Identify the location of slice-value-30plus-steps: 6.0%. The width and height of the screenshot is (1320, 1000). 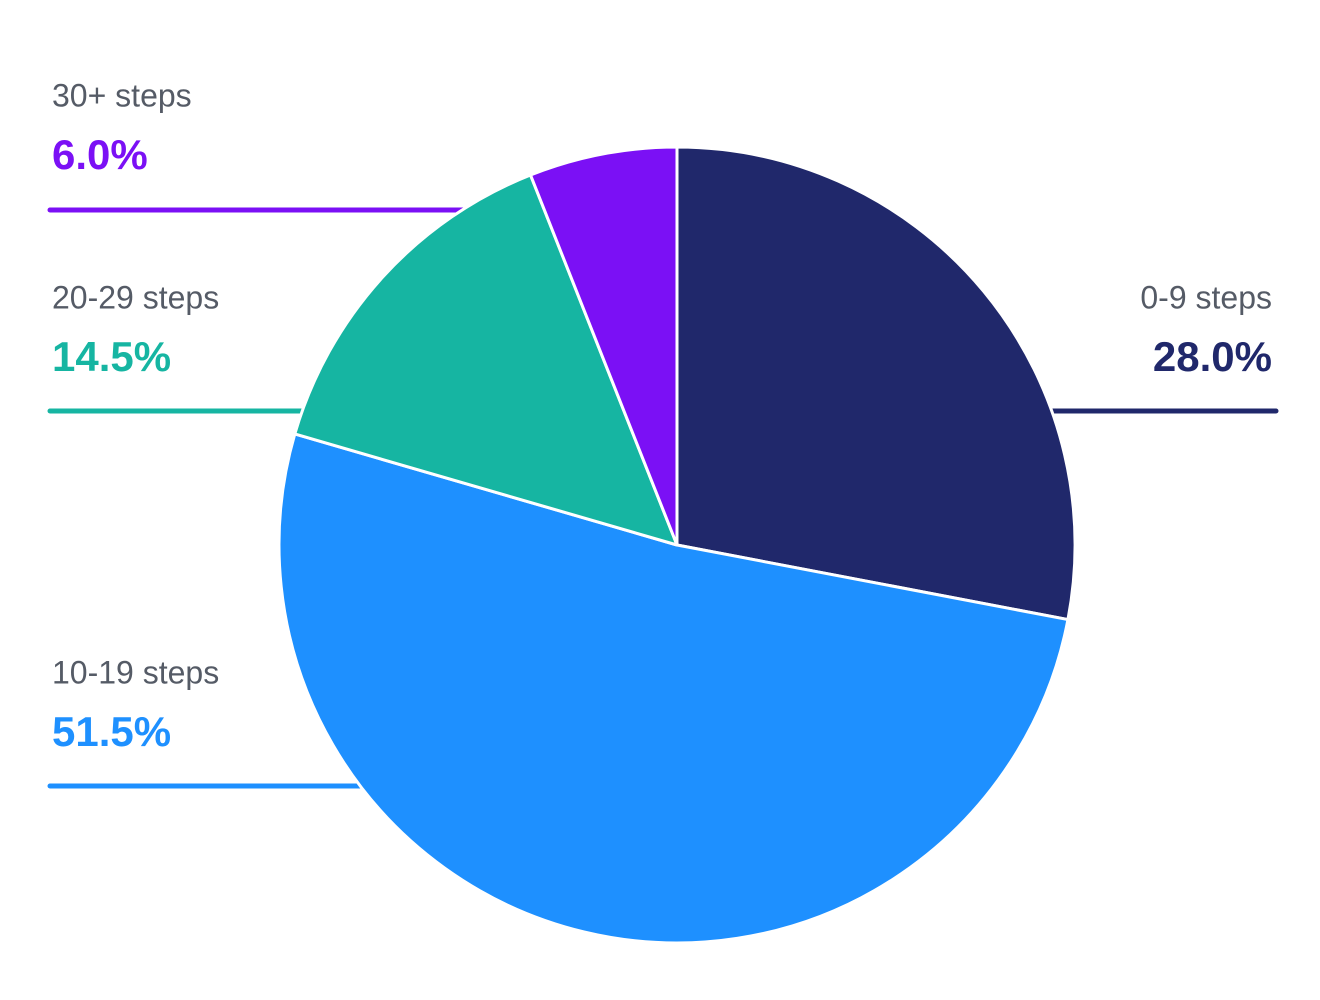
(100, 154).